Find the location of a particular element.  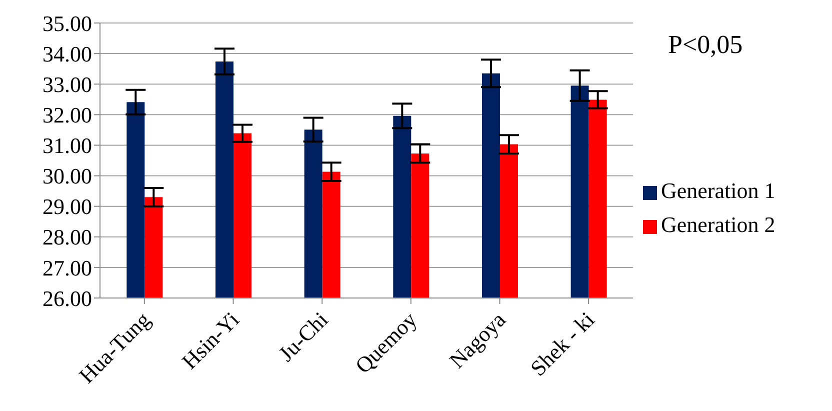

text: P<0,05 is located at coordinates (705, 45).